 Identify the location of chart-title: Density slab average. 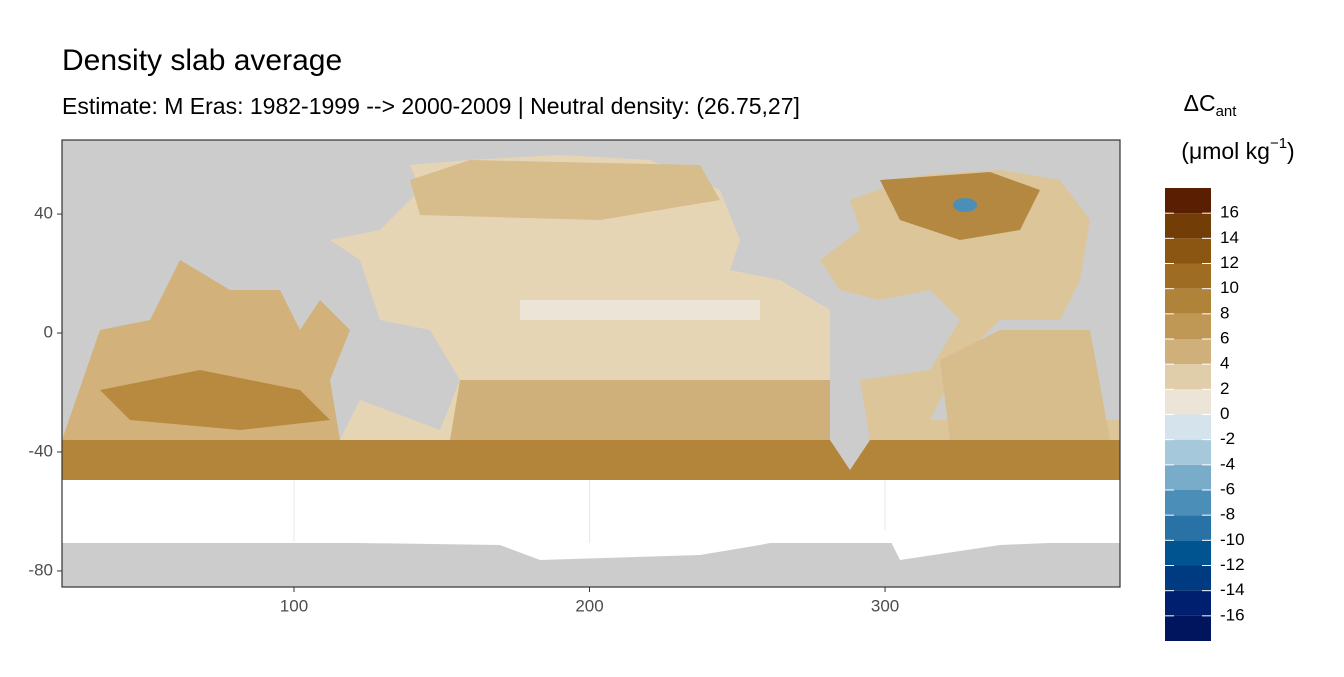
(202, 60).